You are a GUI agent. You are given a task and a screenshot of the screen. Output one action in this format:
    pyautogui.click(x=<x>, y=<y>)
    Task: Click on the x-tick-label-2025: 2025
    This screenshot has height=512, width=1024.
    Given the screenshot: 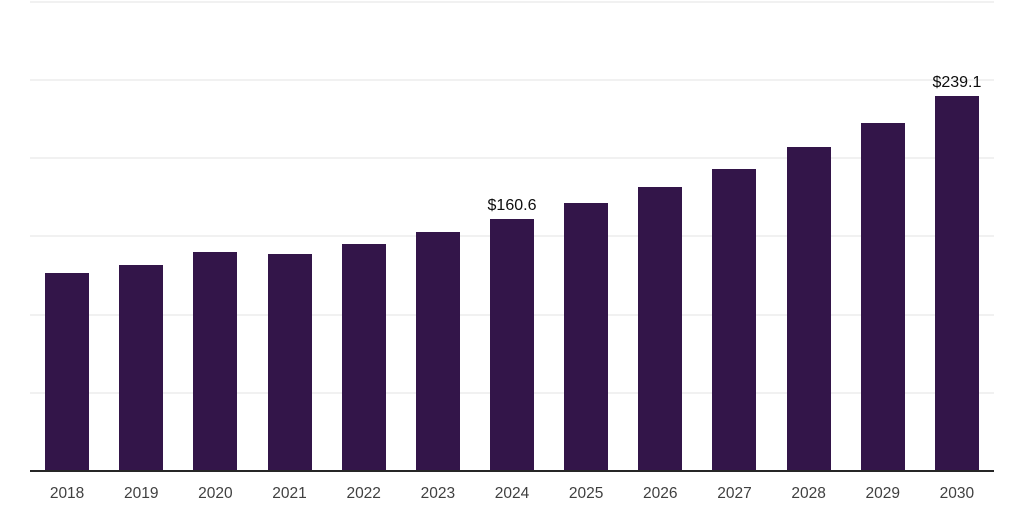 What is the action you would take?
    pyautogui.click(x=586, y=493)
    